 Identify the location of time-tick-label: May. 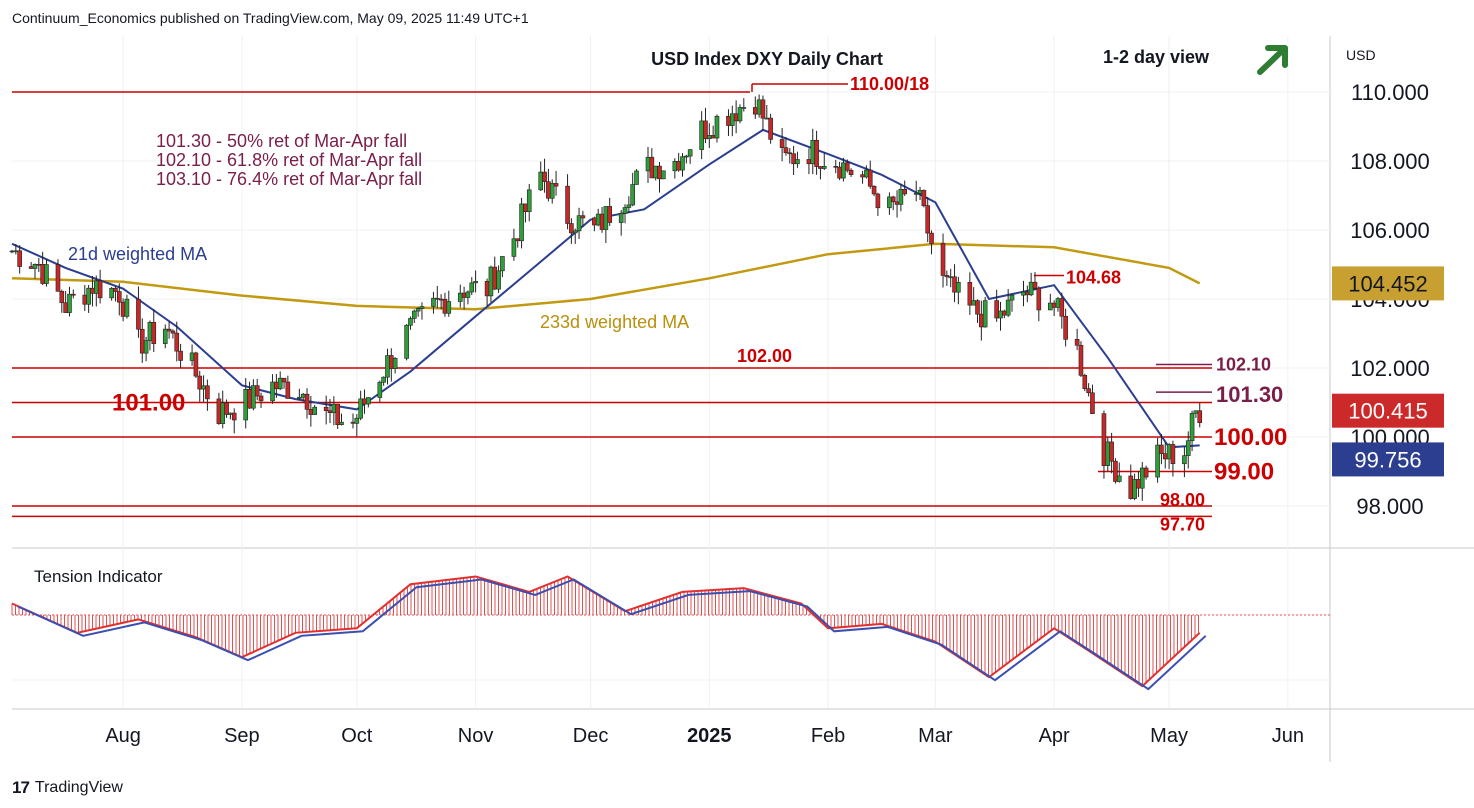
(1169, 736).